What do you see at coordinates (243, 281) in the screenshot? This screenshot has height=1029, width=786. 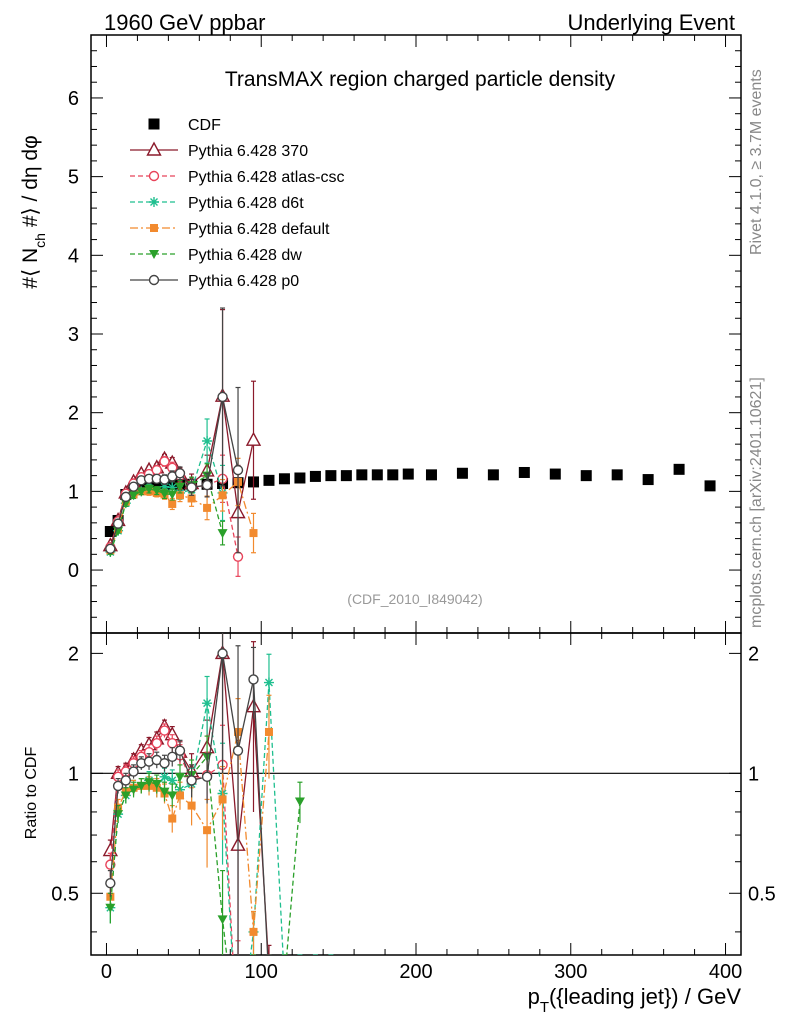 I see `legend-label: Pythia 6.428 p0` at bounding box center [243, 281].